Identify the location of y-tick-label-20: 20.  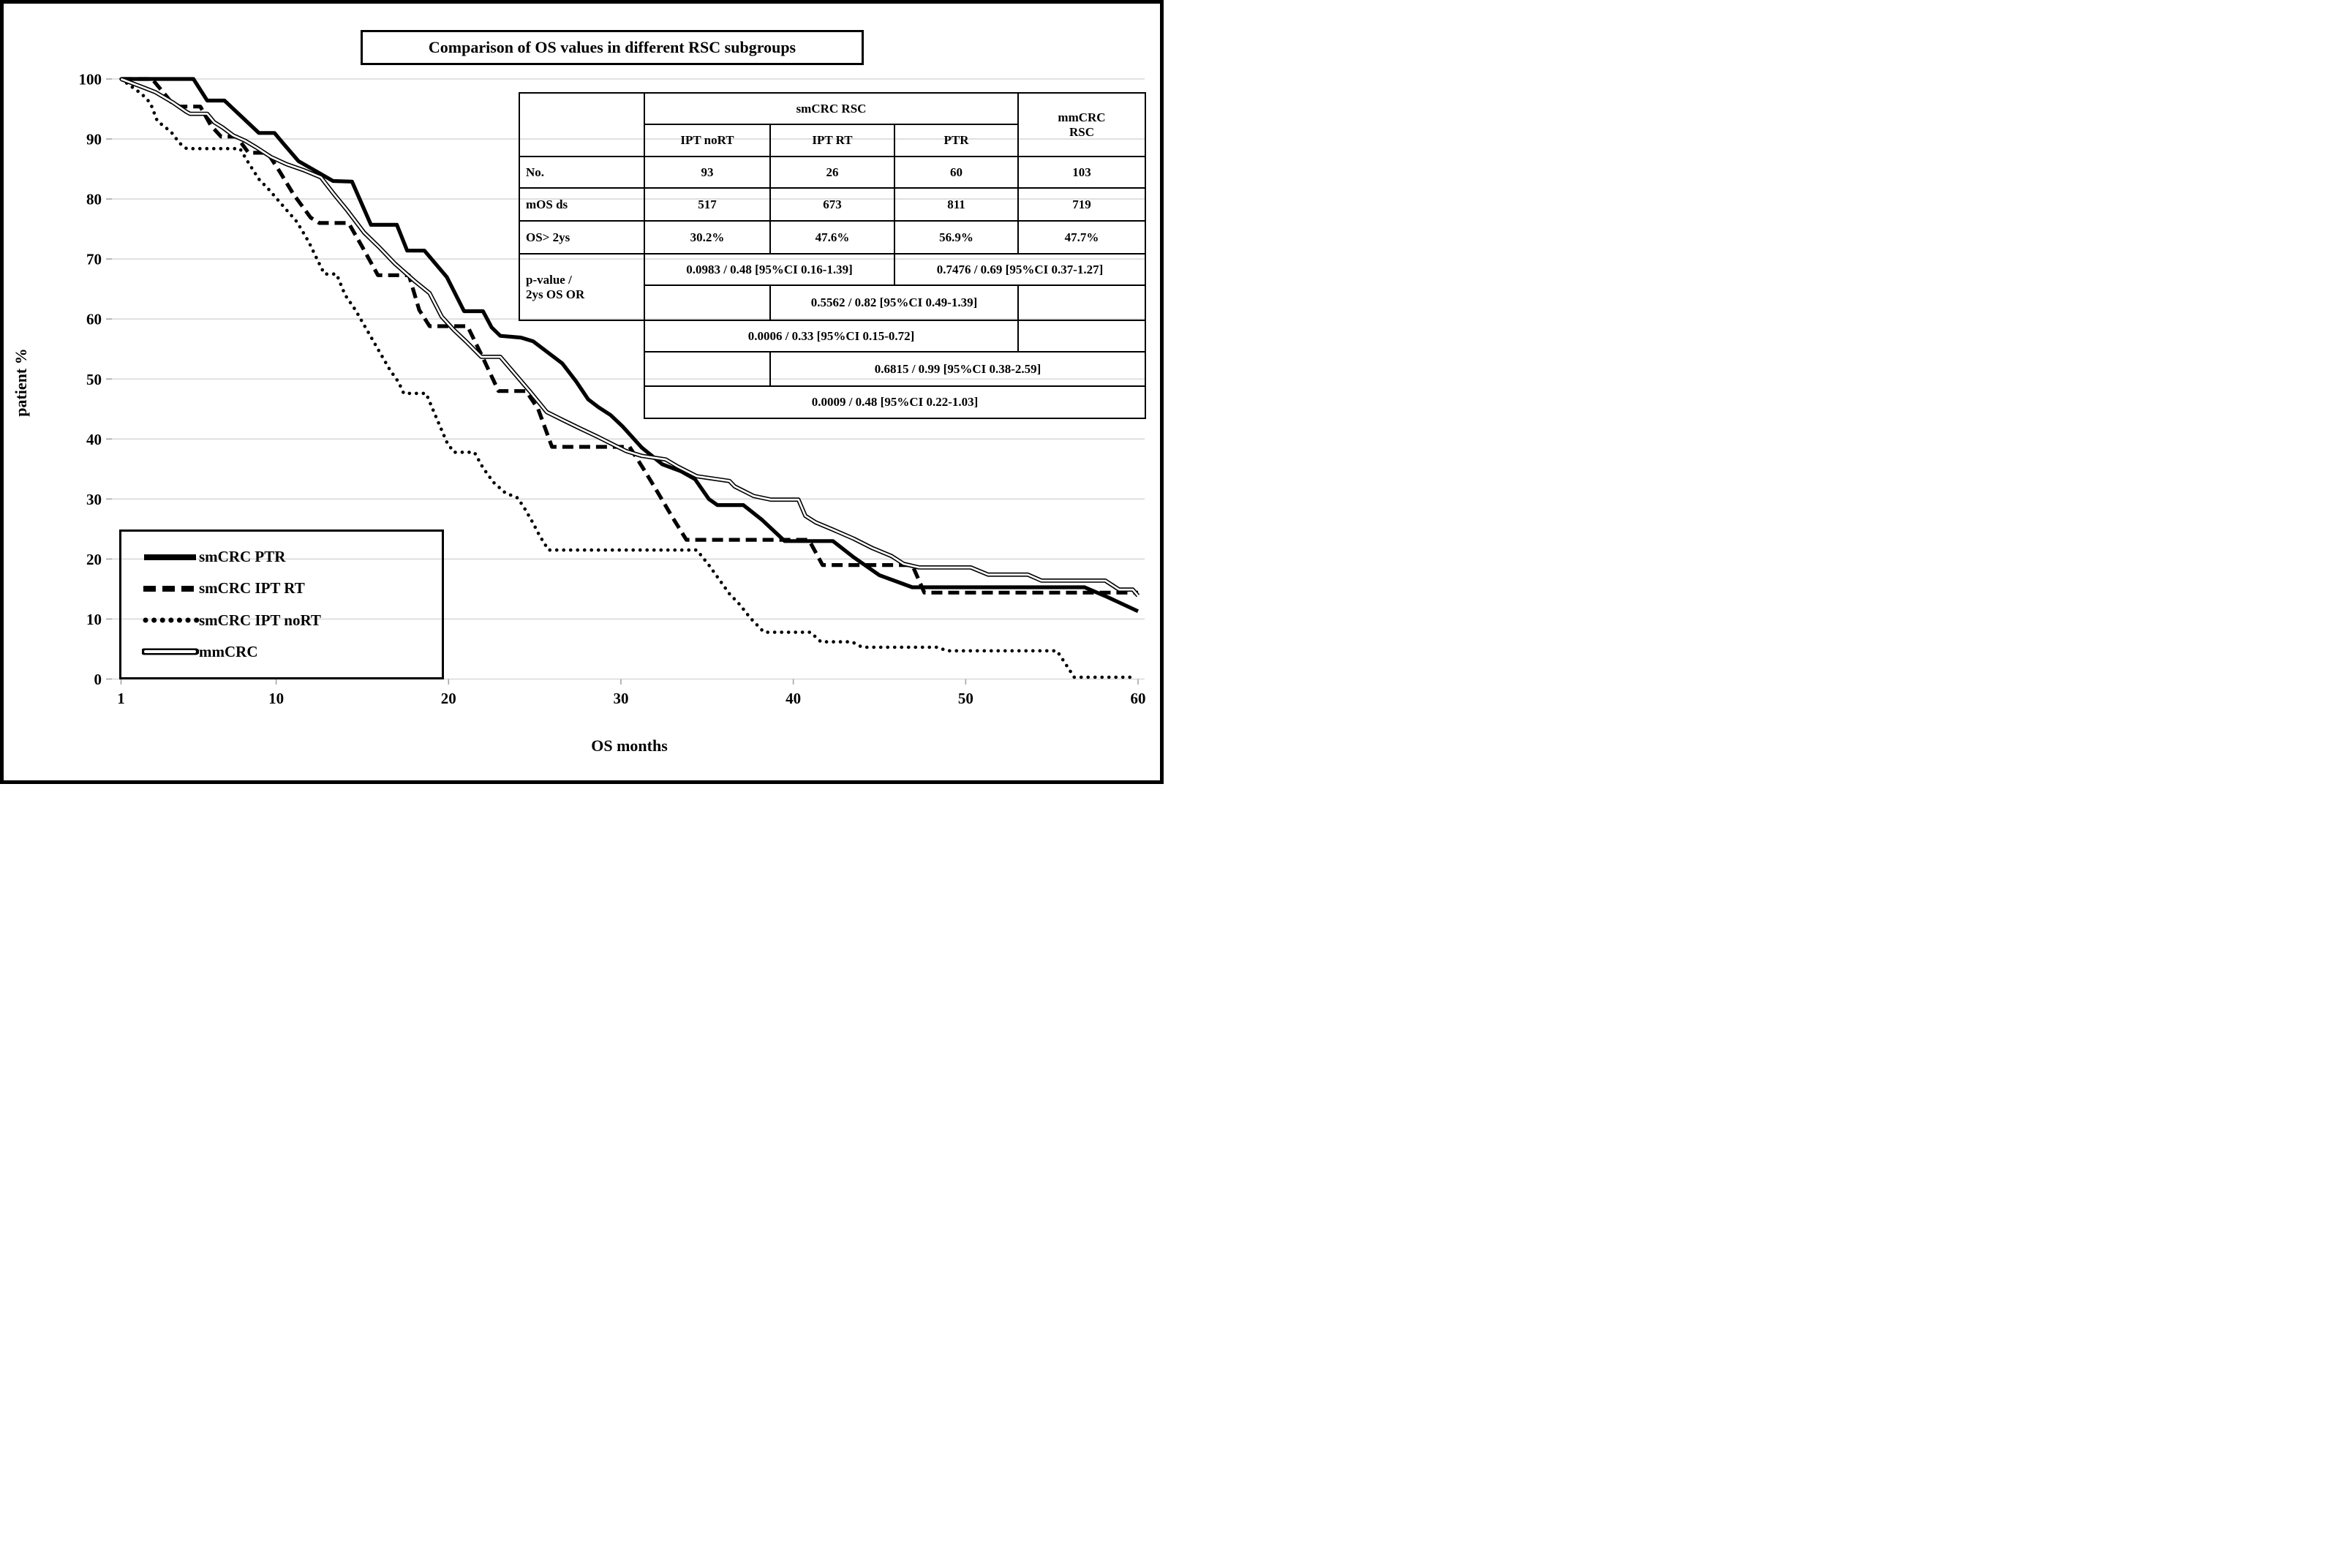
(94, 559).